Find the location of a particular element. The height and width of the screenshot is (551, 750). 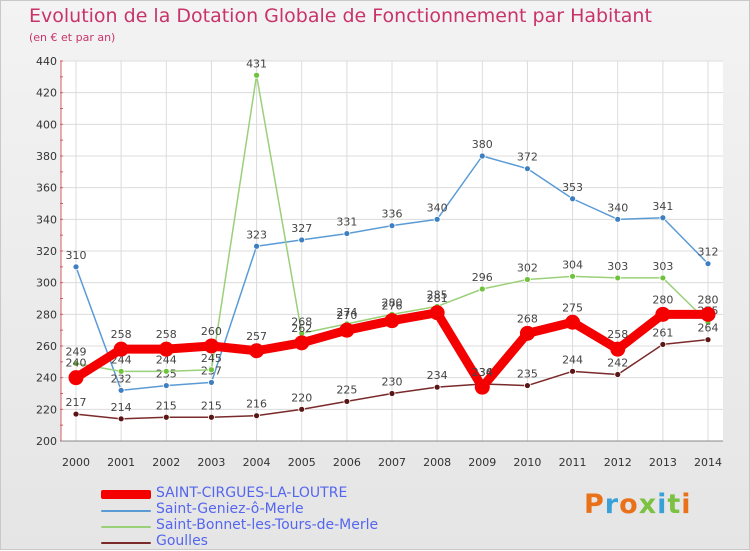

legend-label: SAINT-CIRGUES-LA-LOUTRE is located at coordinates (252, 493).